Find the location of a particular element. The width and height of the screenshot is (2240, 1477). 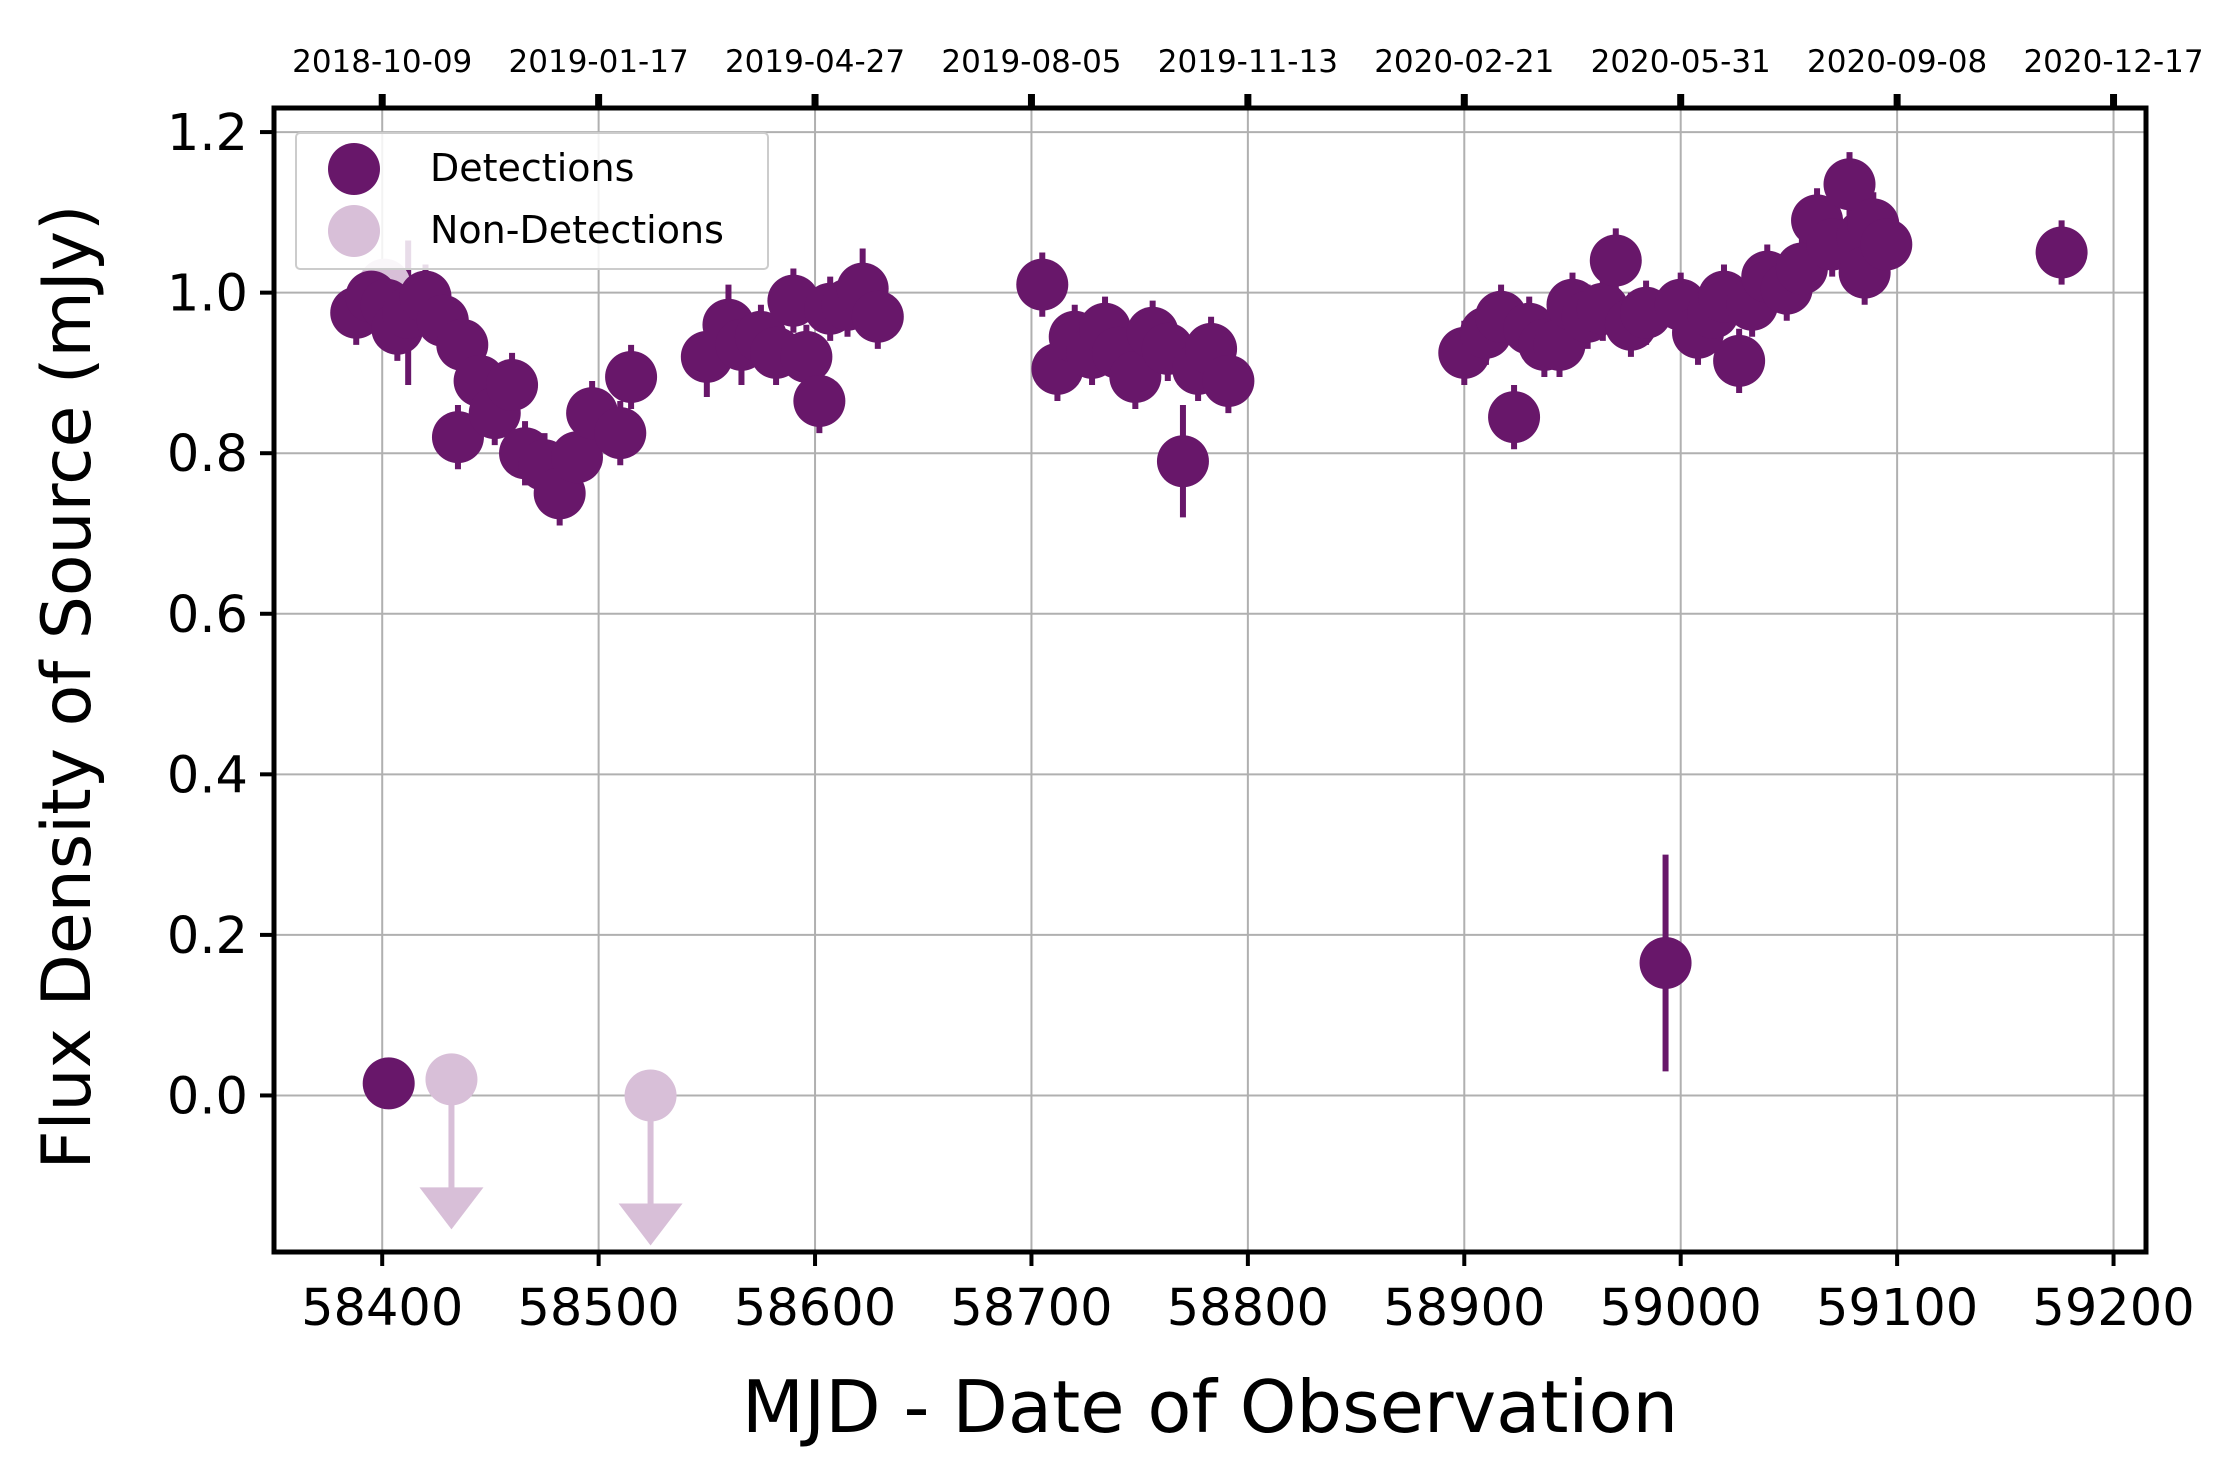

x-tick-label: 59100 is located at coordinates (1897, 1308).